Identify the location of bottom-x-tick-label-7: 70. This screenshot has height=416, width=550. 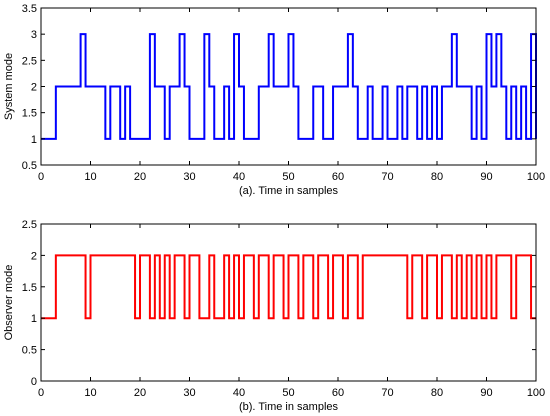
(387, 393).